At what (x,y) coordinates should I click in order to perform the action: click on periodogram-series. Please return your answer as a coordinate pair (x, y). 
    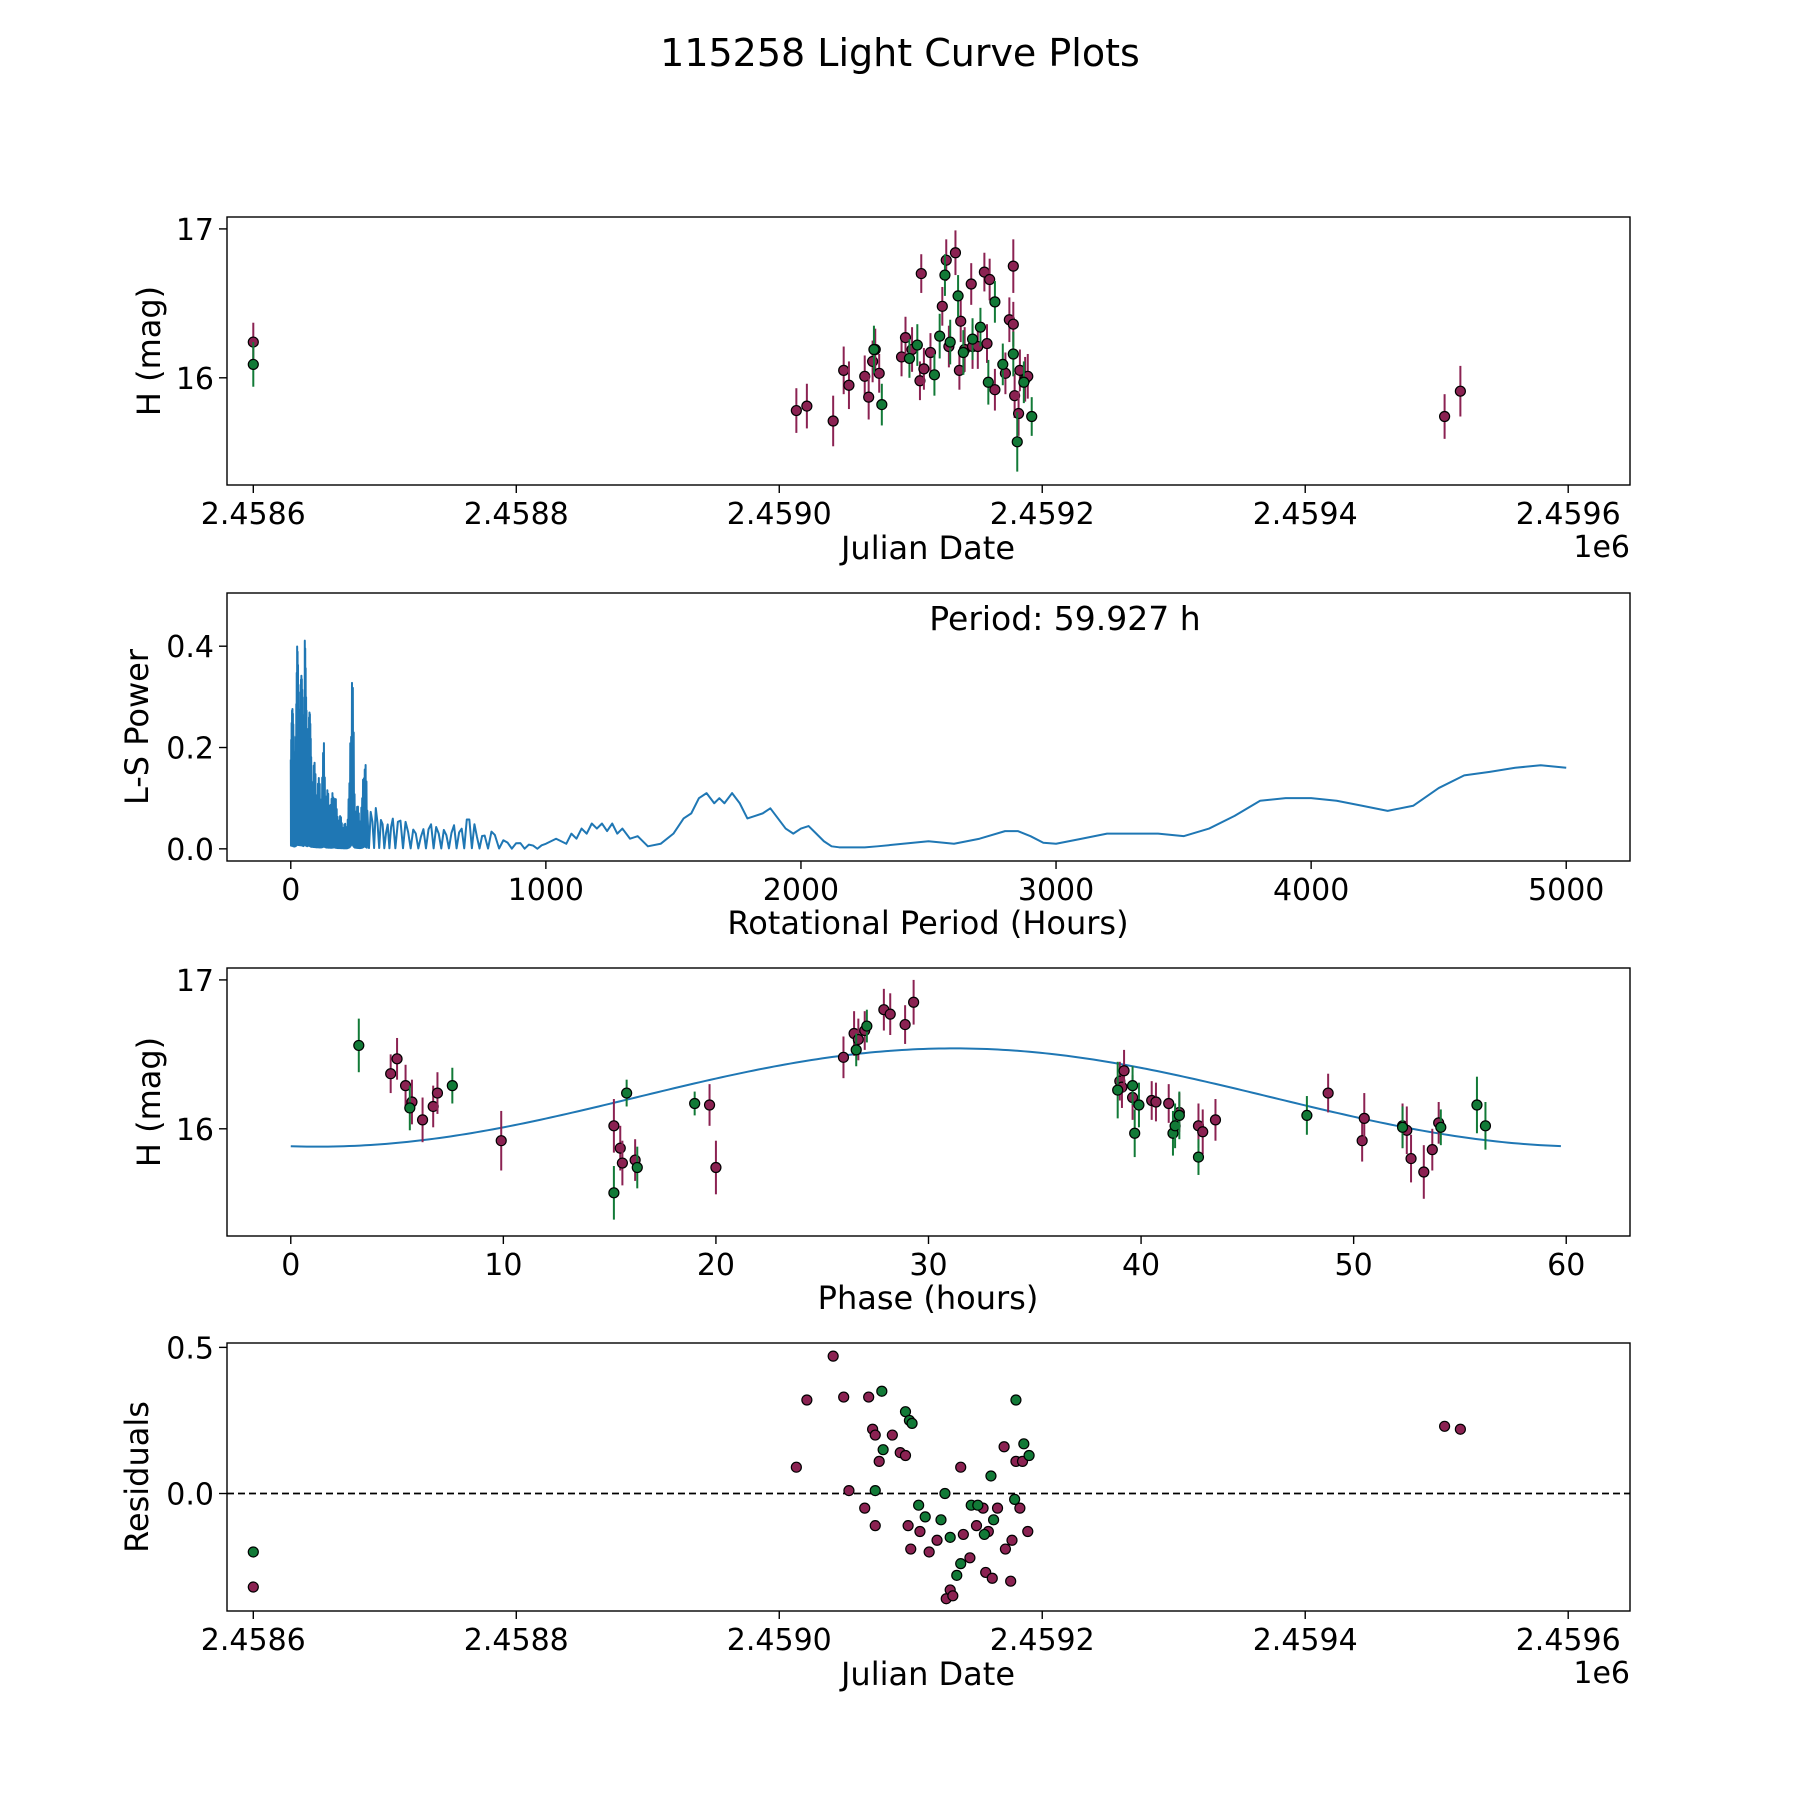
    Looking at the image, I should click on (928, 744).